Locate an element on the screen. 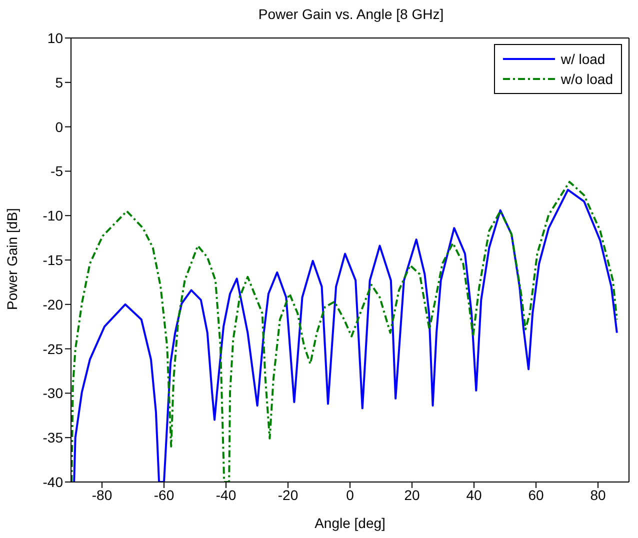 The height and width of the screenshot is (538, 638). y-tick-label: -25 is located at coordinates (53, 348).